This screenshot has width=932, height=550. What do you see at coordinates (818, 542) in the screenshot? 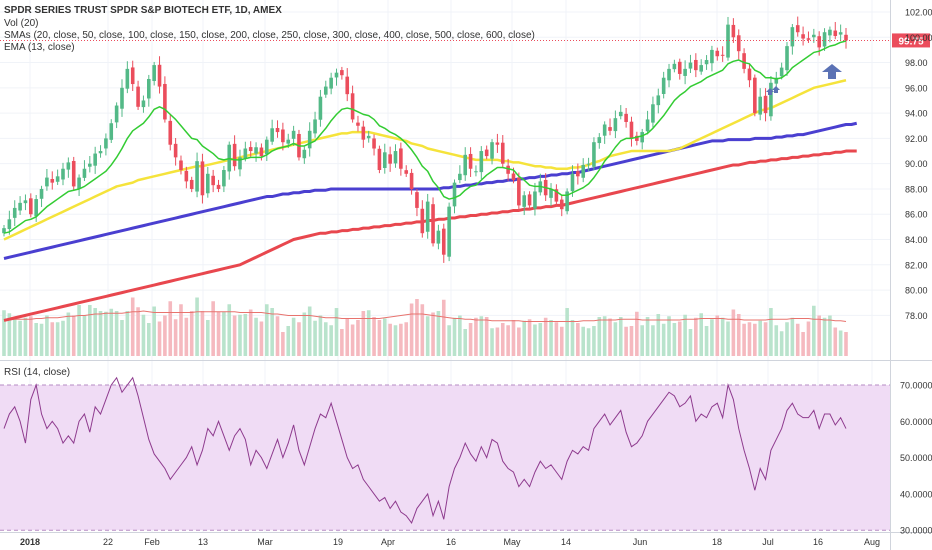
I see `time-tick-label: 16` at bounding box center [818, 542].